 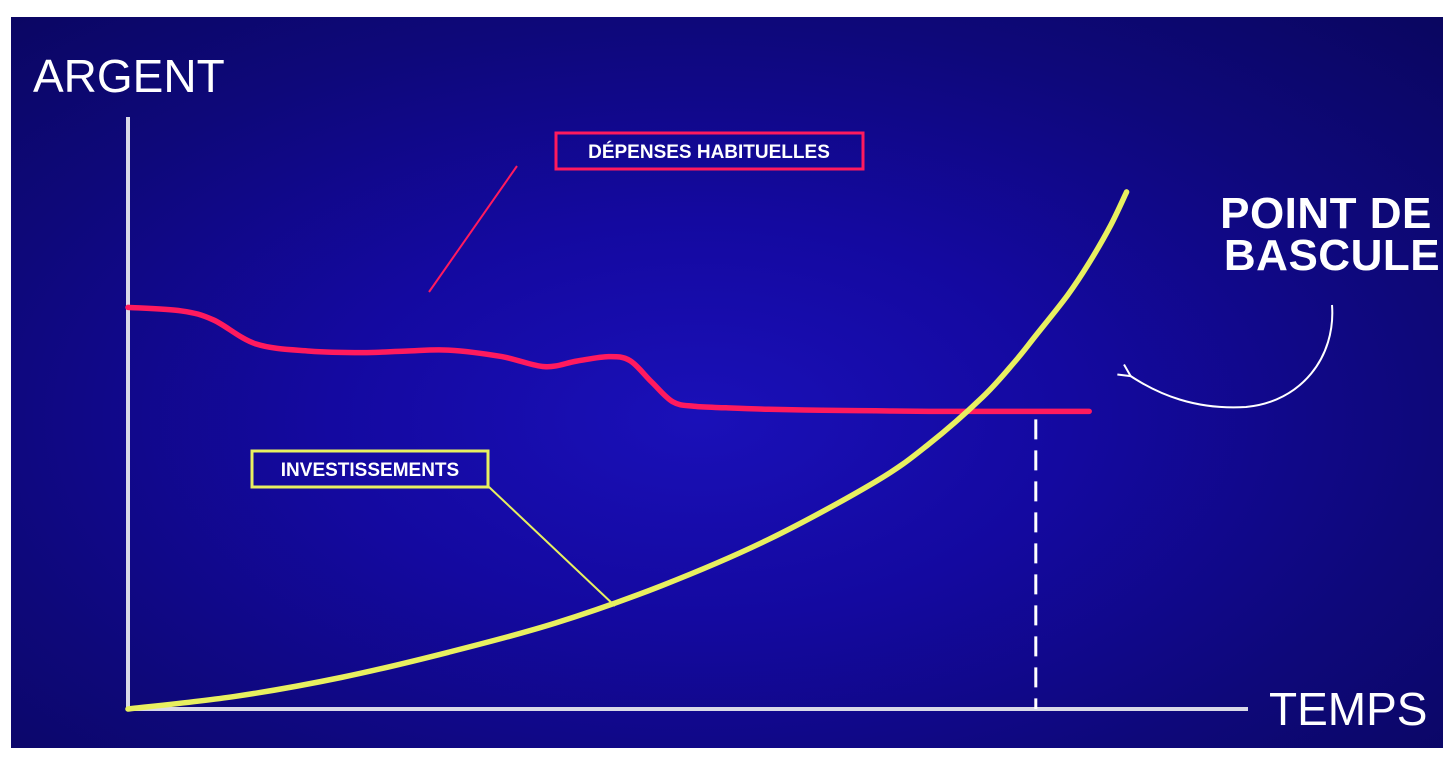 I want to click on expenses-label-box, so click(x=709, y=151).